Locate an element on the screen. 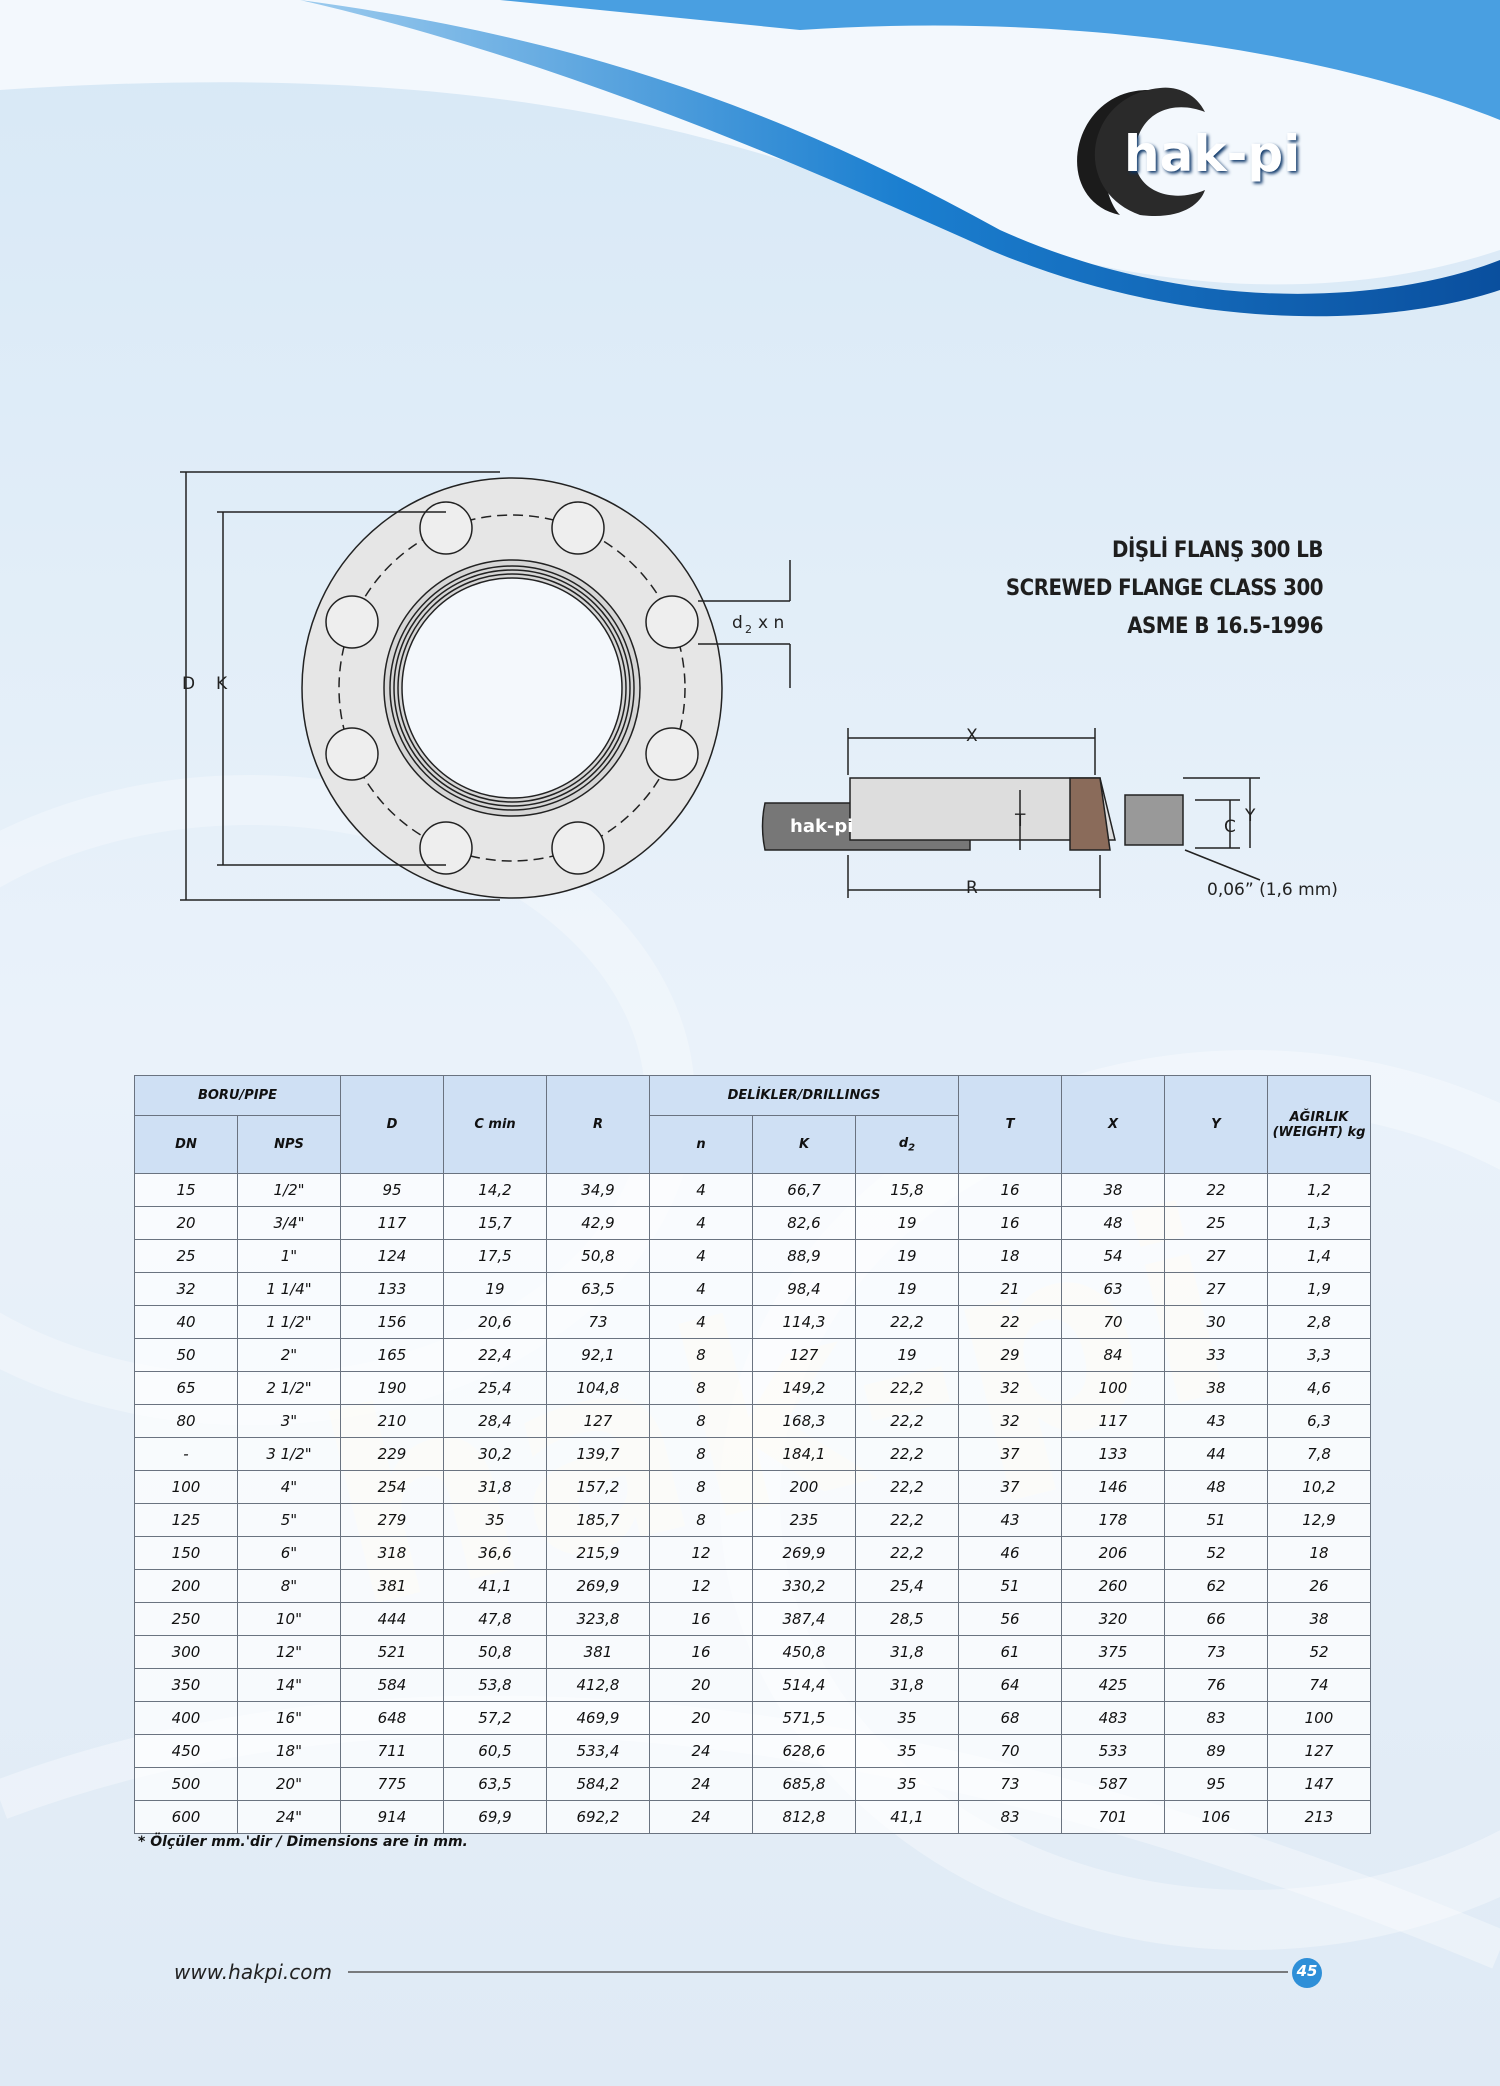 The height and width of the screenshot is (2086, 1500). table-cell: 20,6 is located at coordinates (495, 1322).